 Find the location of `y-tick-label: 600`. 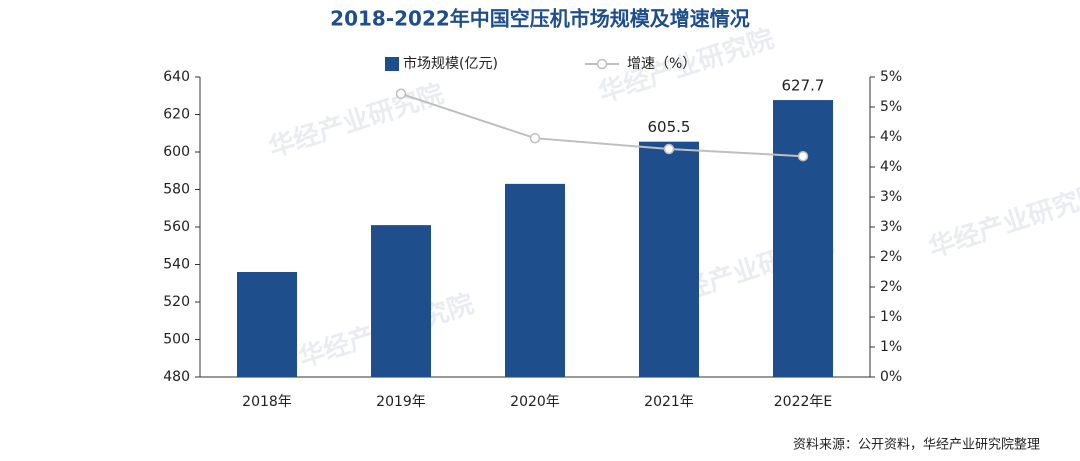

y-tick-label: 600 is located at coordinates (176, 152).